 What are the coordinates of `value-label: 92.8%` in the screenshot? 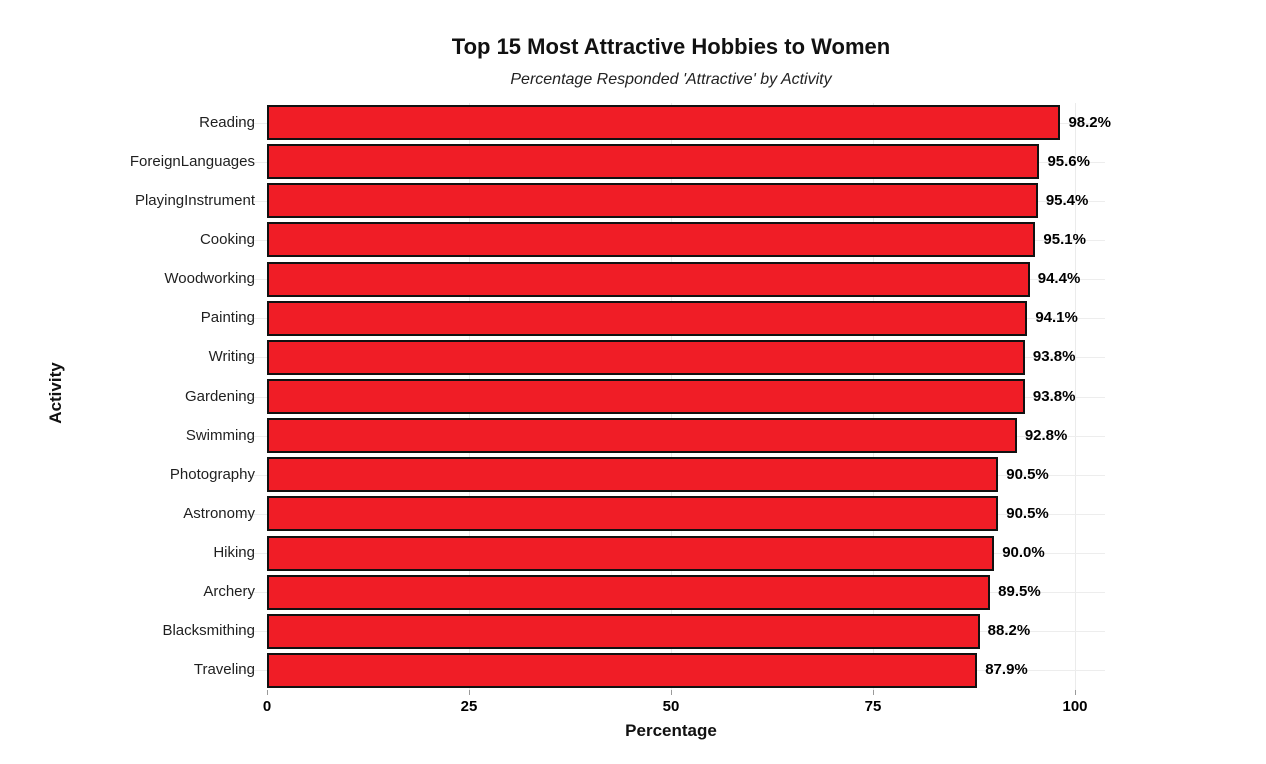 It's located at (1046, 435).